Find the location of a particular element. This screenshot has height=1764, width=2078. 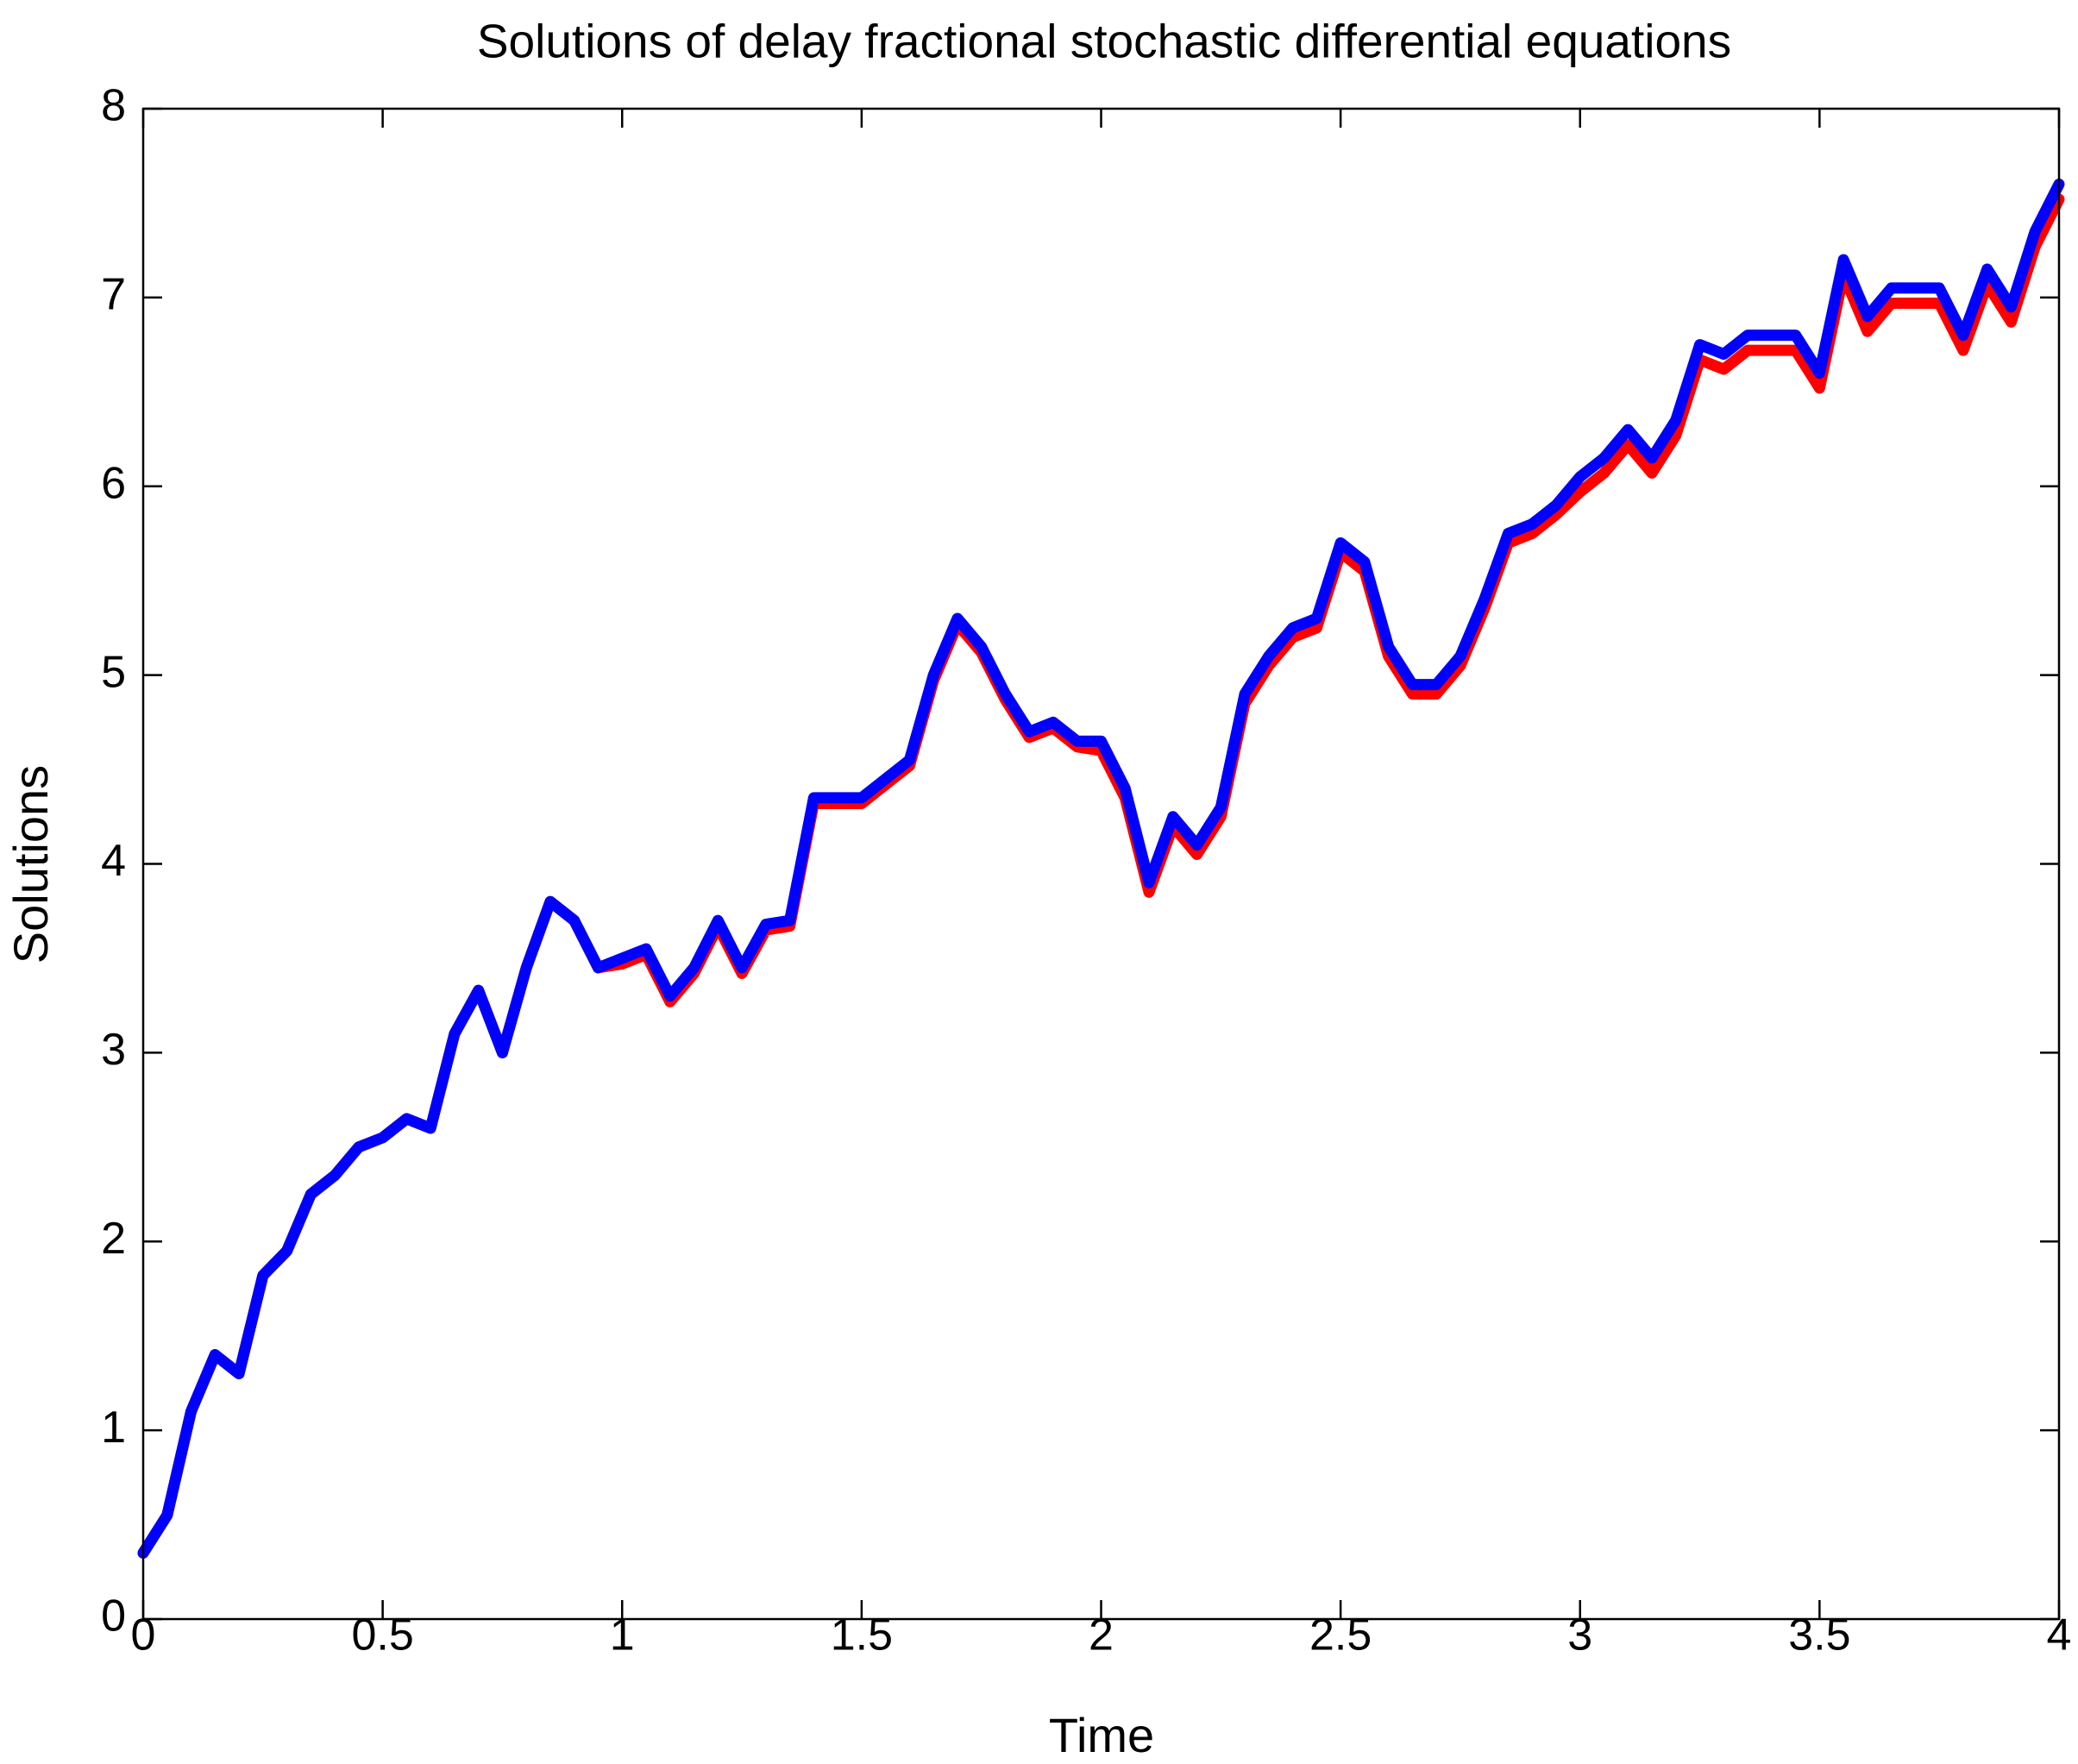

x-tick-label: 4 is located at coordinates (2059, 1635).